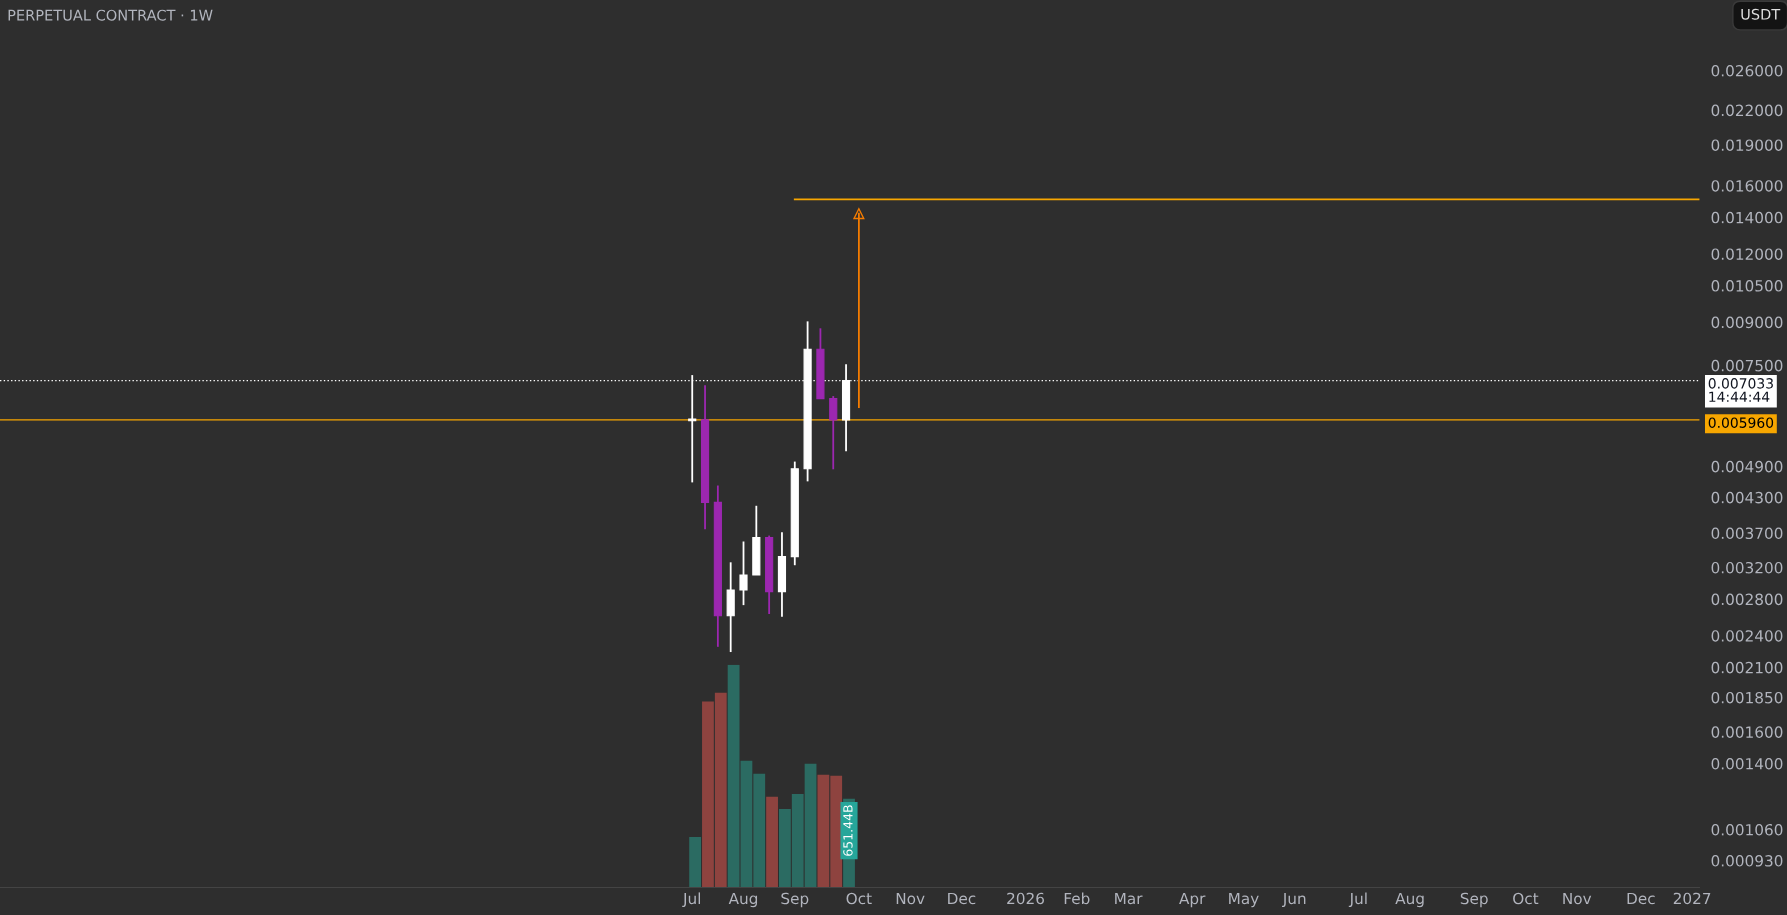  I want to click on y-tick-label: 0.001600, so click(1747, 732).